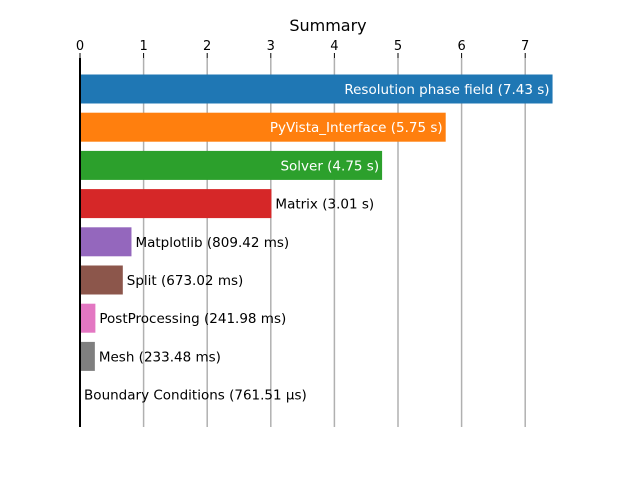 The image size is (640, 480). I want to click on bar-label-5: Split (673.02 ms), so click(185, 281).